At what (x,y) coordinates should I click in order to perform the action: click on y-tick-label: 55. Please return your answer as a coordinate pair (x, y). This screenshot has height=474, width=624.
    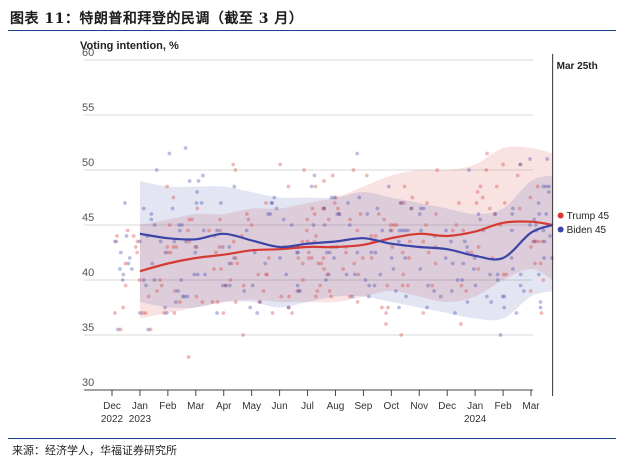
    Looking at the image, I should click on (88, 108).